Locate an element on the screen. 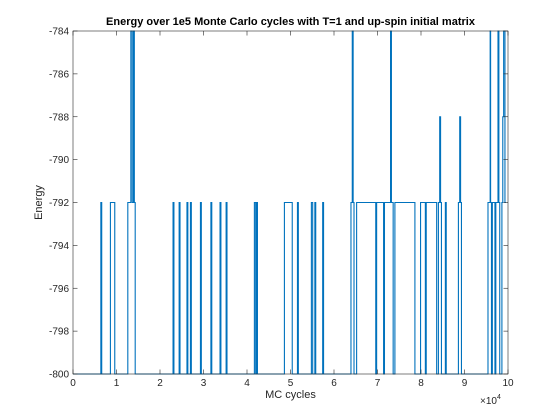  y-tick-label-3: -794 is located at coordinates (59, 246).